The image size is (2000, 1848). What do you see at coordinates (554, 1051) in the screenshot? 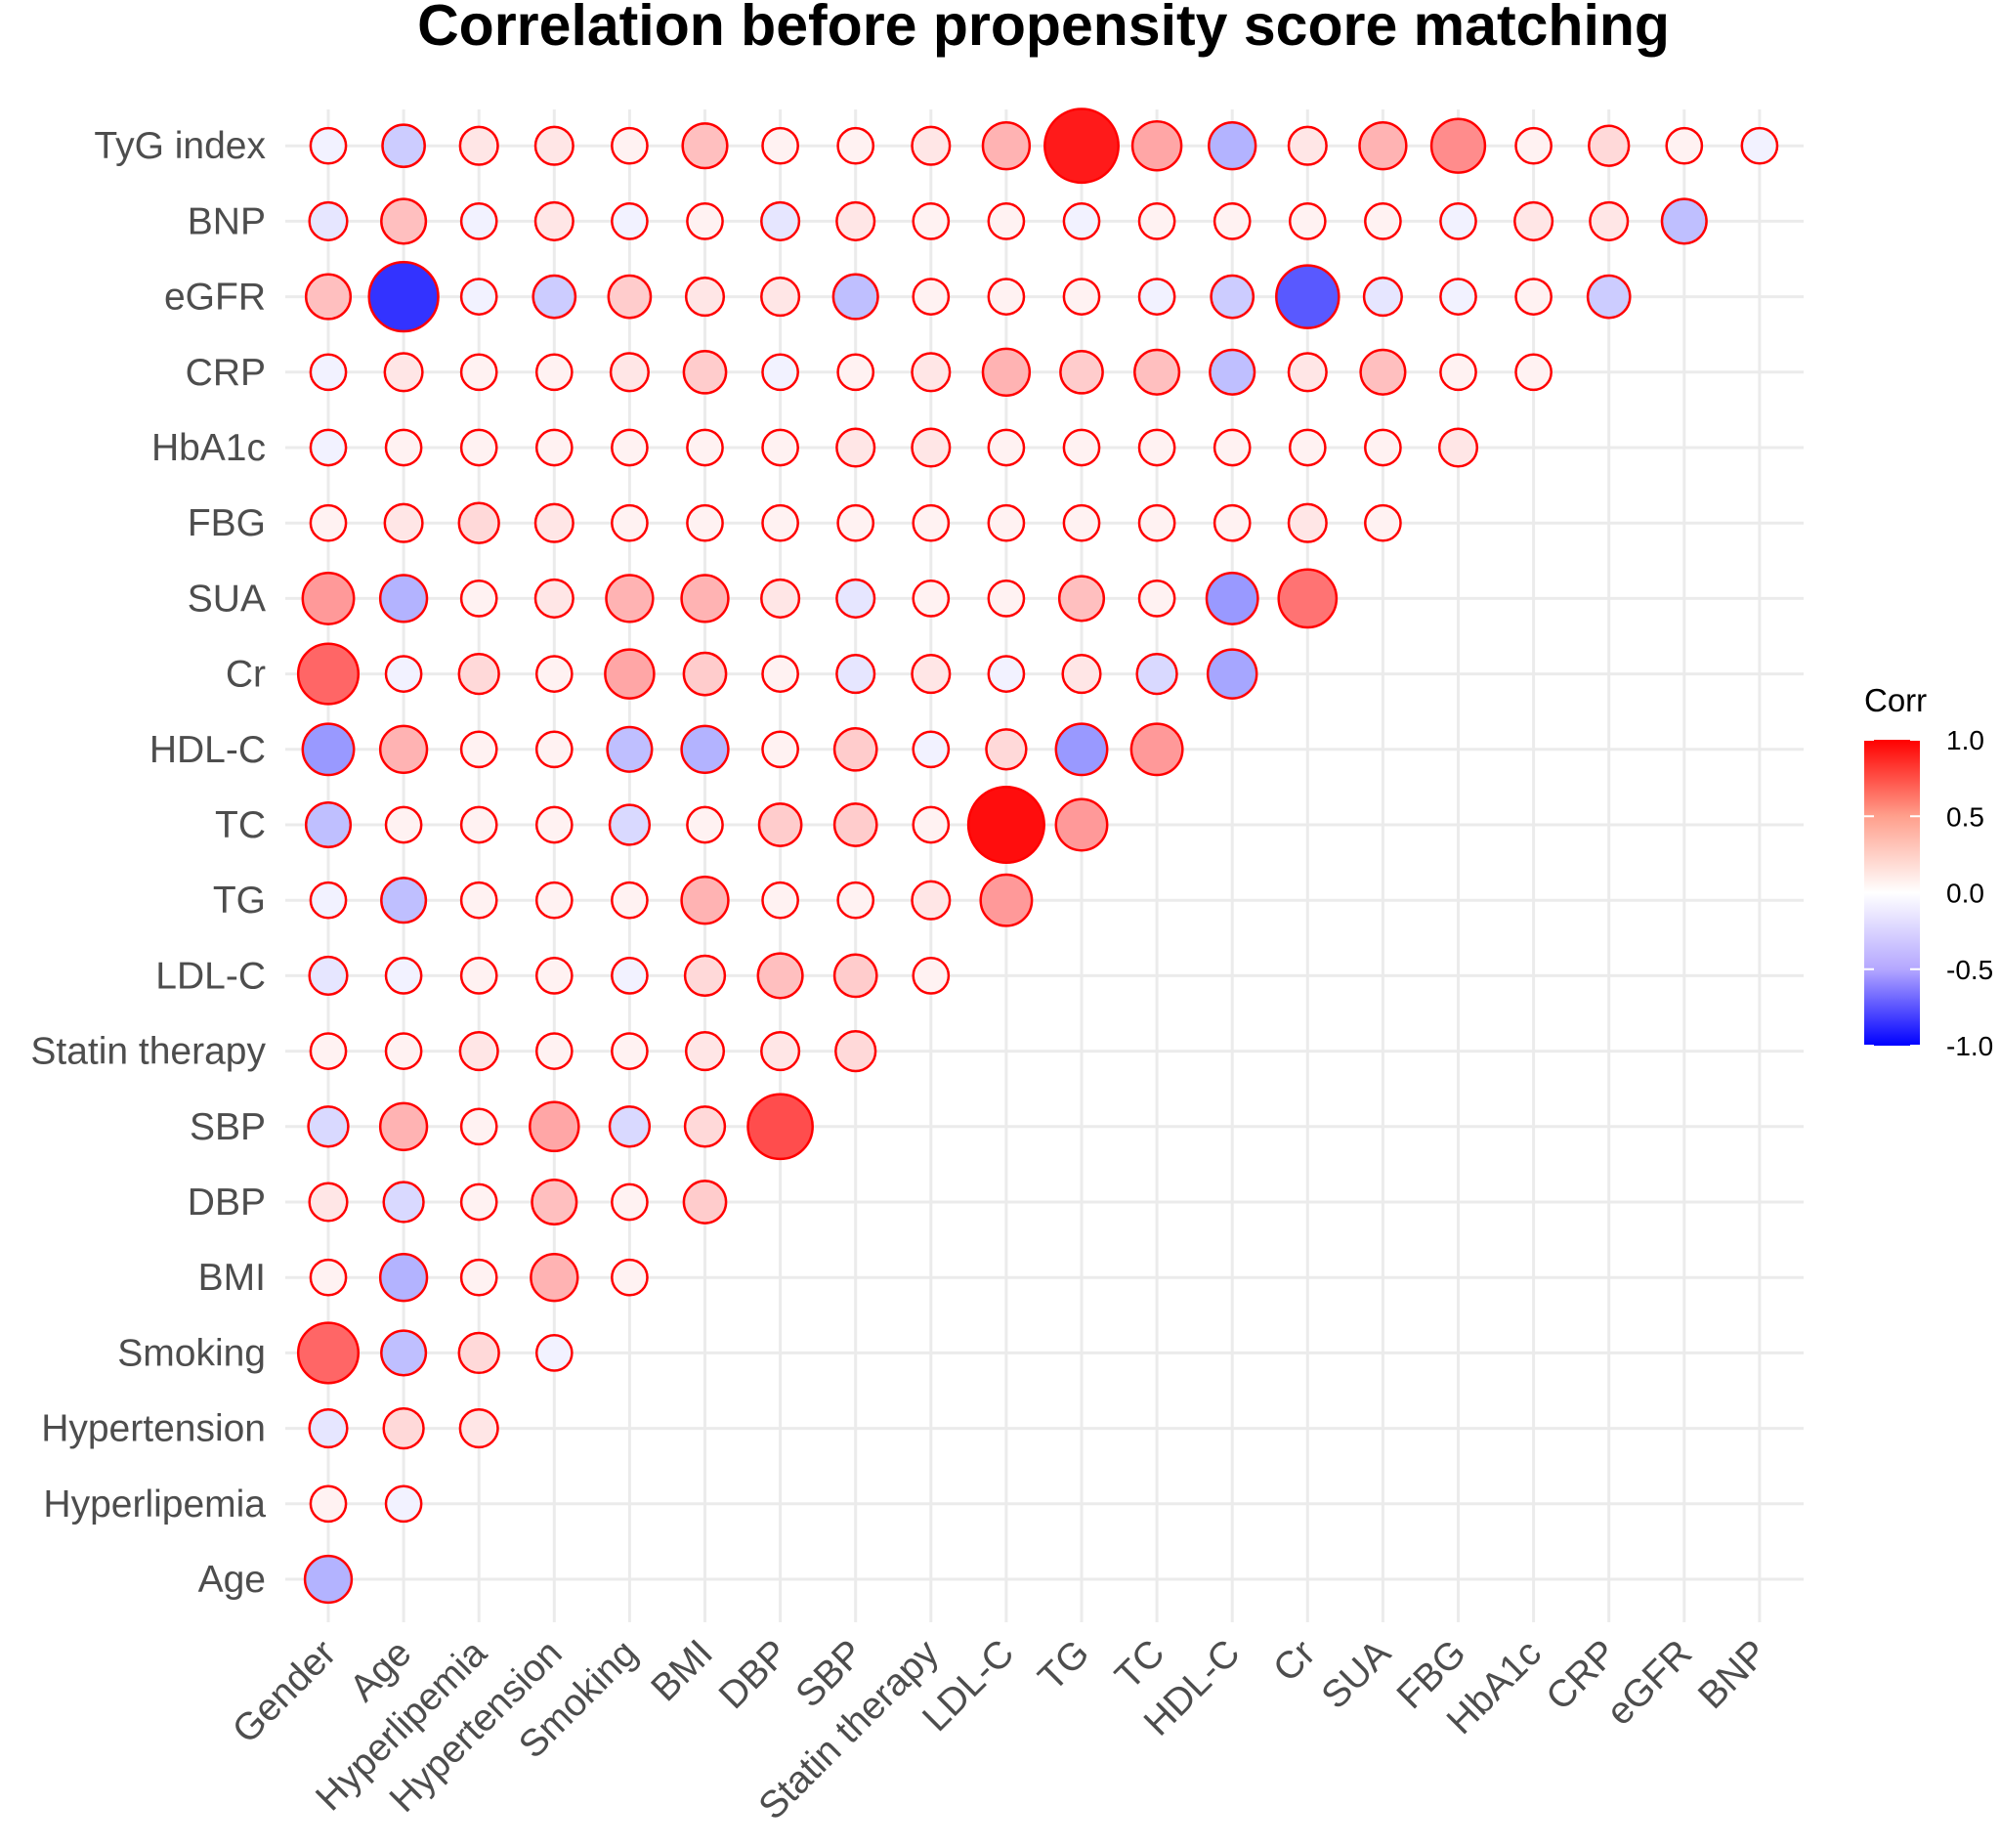
I see `corr-cell-statin-therapy-hypertension` at bounding box center [554, 1051].